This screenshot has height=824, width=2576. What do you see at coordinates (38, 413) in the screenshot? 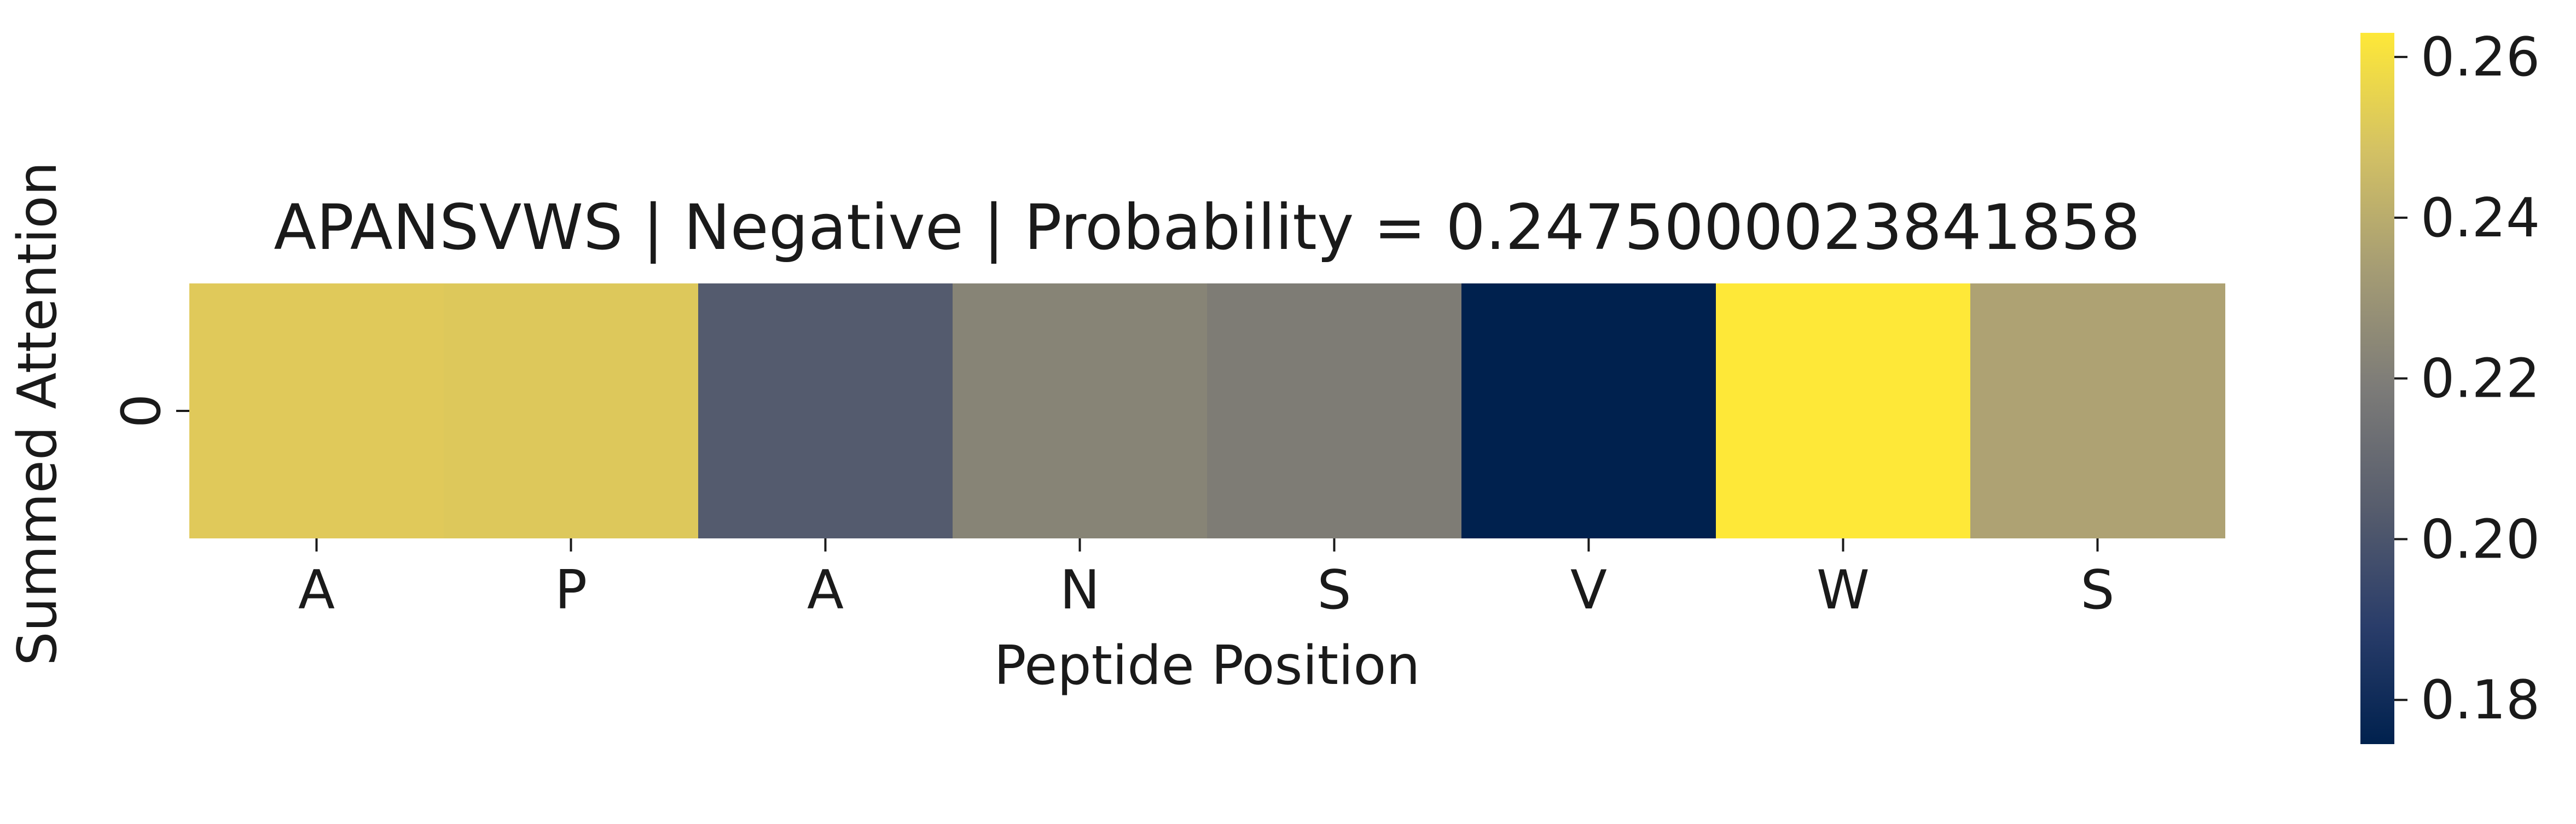
I see `y-axis-label: Summed Attention` at bounding box center [38, 413].